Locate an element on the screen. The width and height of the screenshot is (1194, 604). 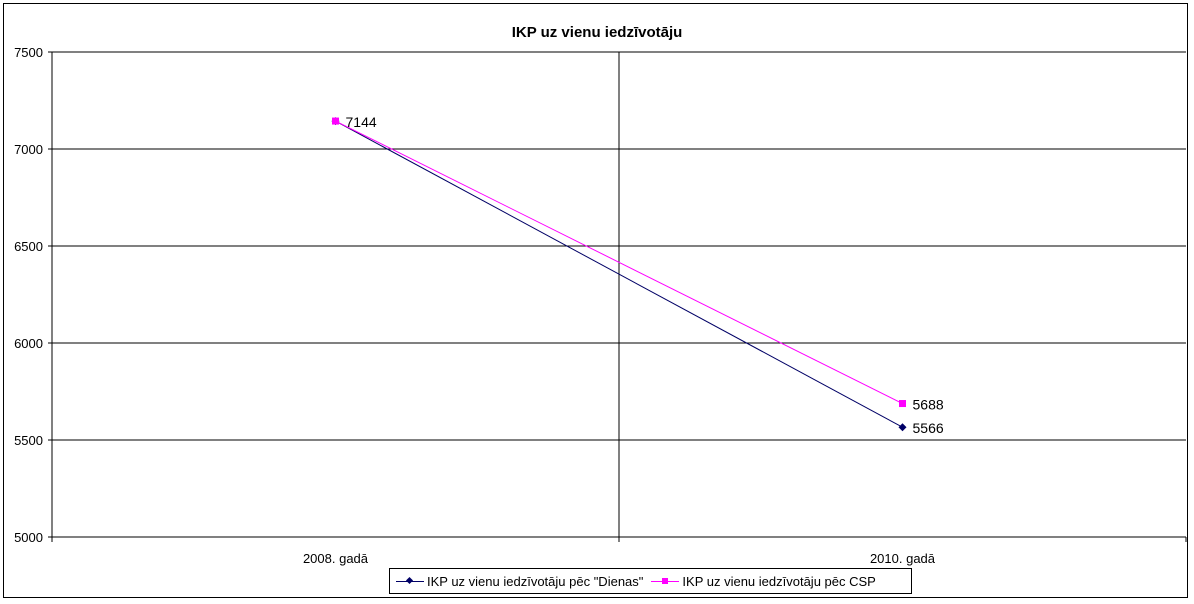
y-tick-label: 5000 is located at coordinates (28, 537).